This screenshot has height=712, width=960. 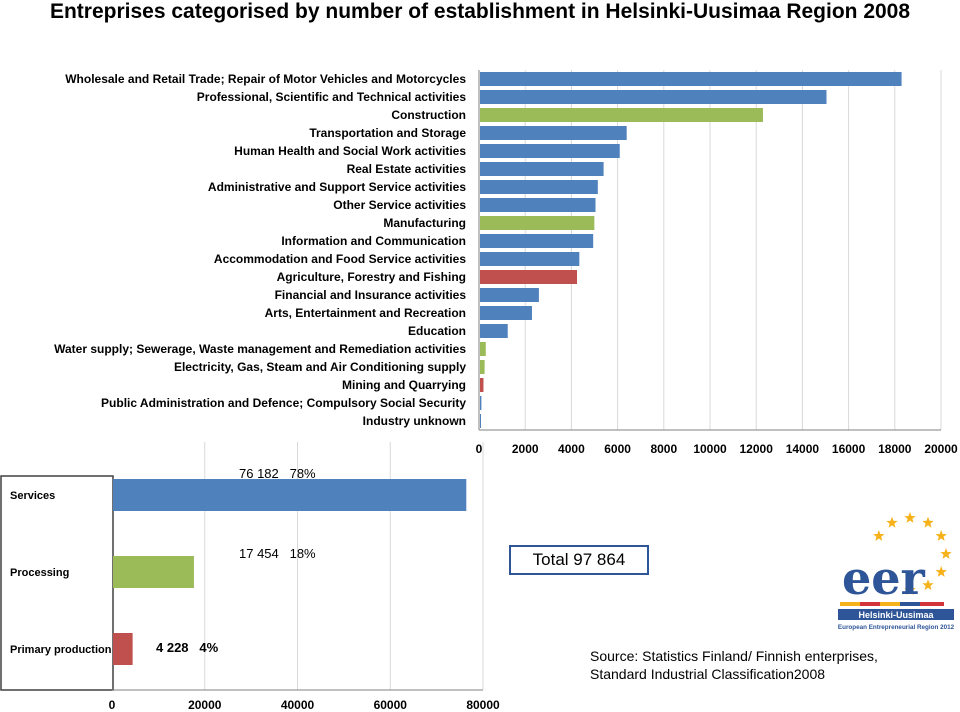 What do you see at coordinates (428, 115) in the screenshot?
I see `category-label: Construction` at bounding box center [428, 115].